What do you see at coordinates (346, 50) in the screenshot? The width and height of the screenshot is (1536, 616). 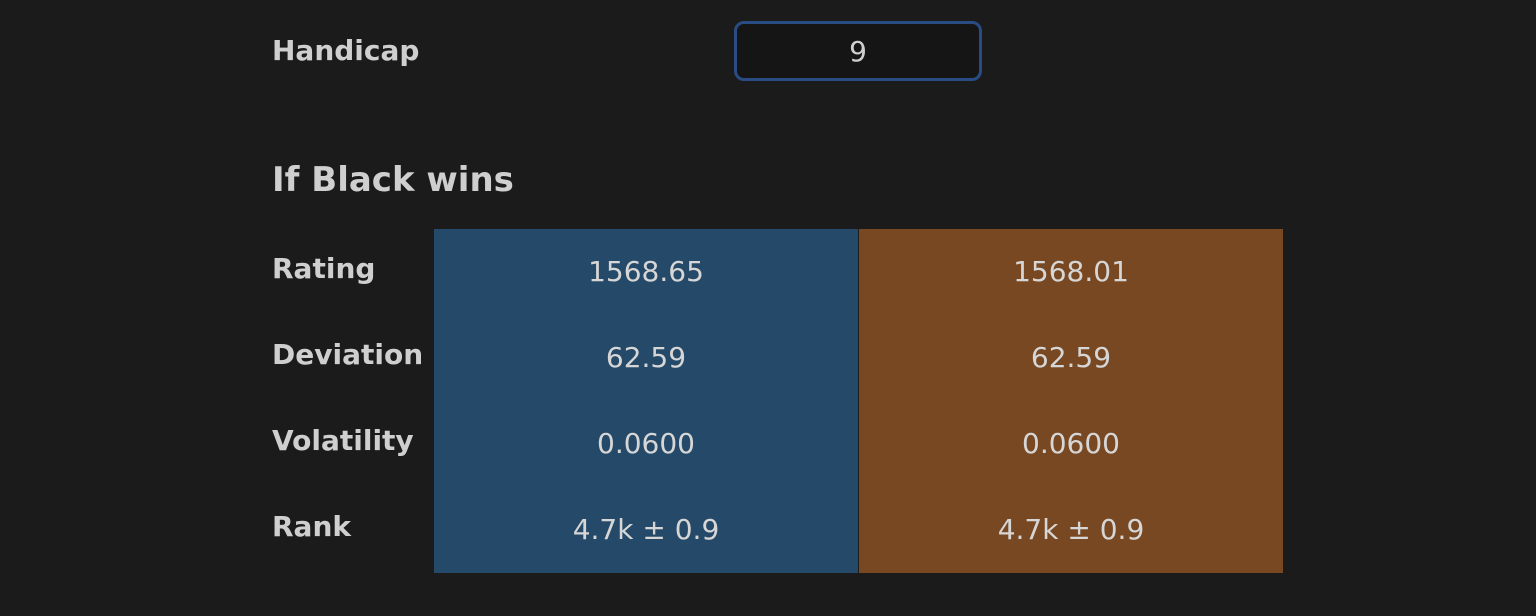 I see `handicap-label: Handicap` at bounding box center [346, 50].